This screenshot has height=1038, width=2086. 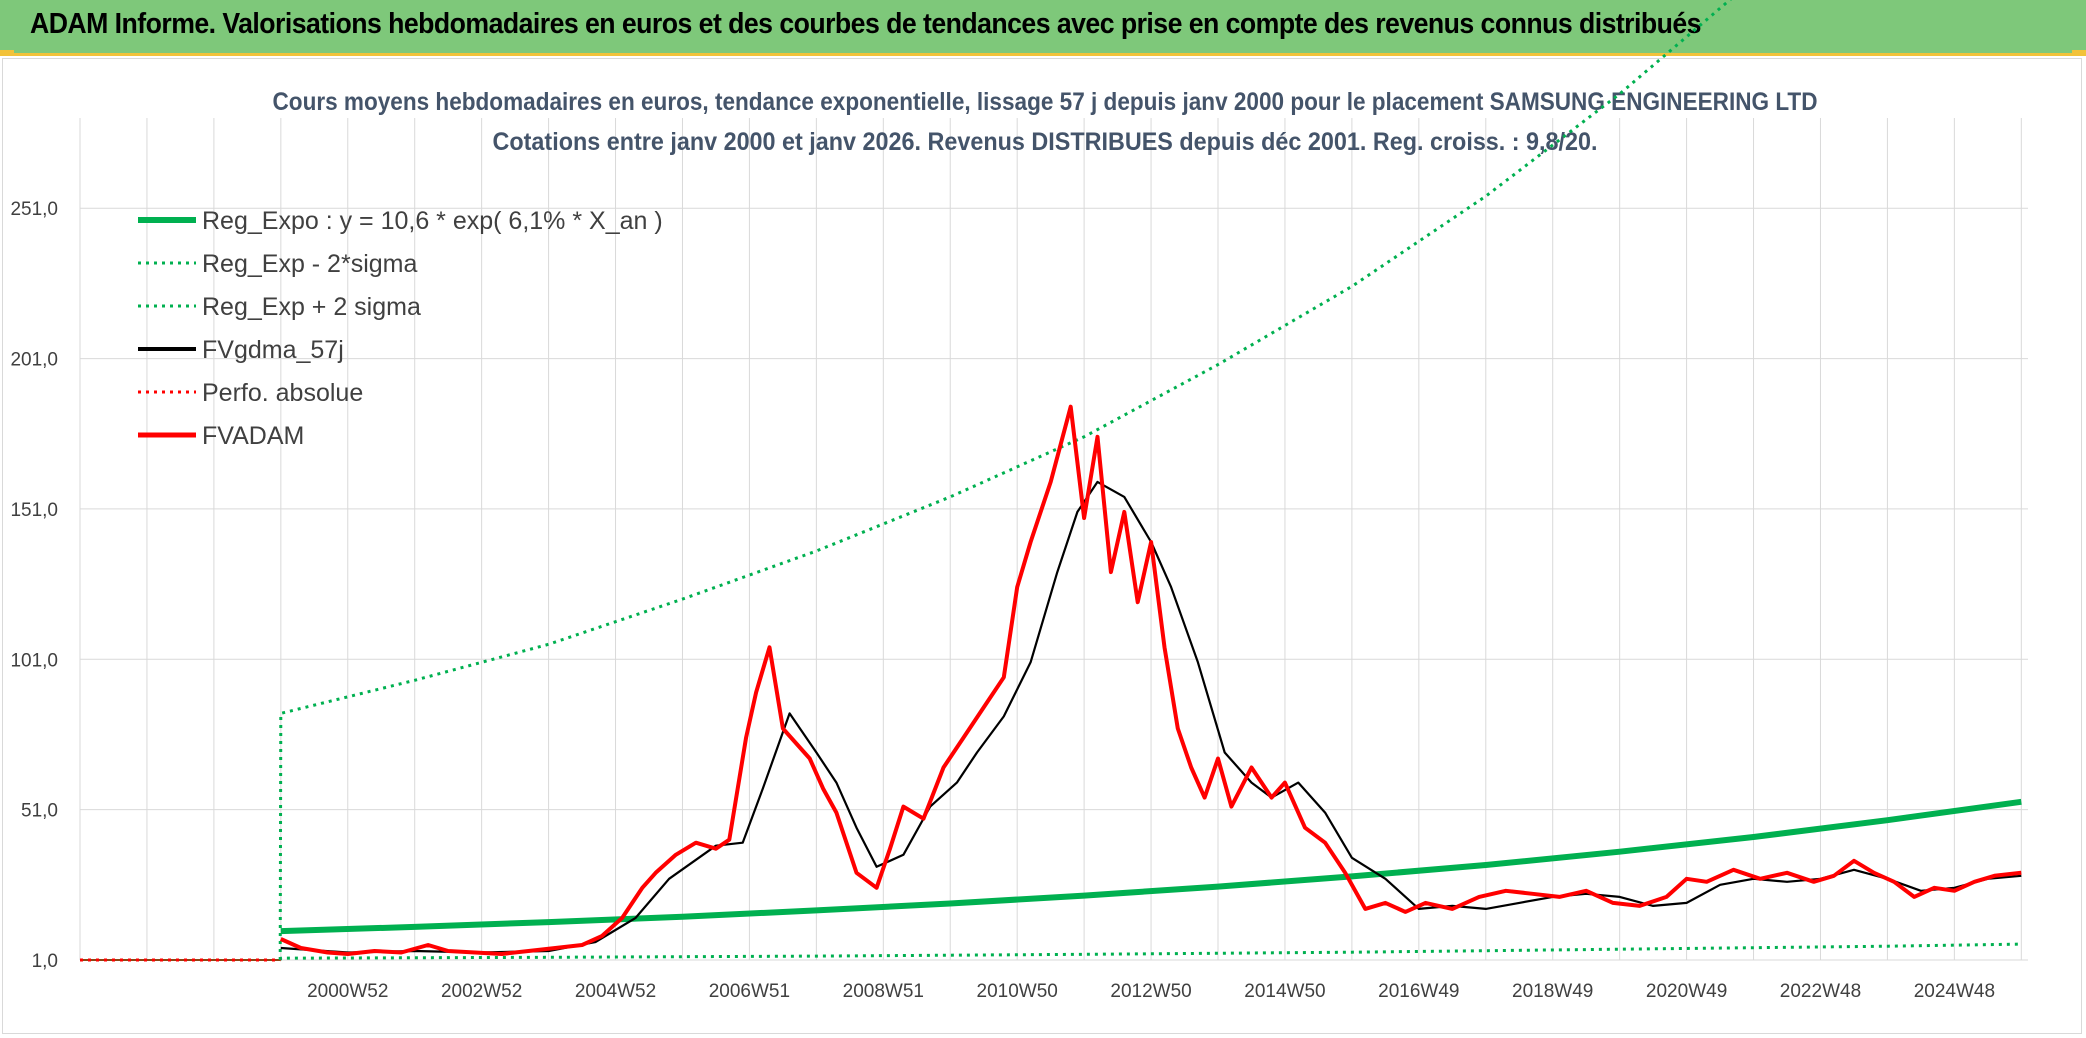 What do you see at coordinates (432, 221) in the screenshot?
I see `legend-label: Reg_Expo : y = 10,6 * exp( 6,1% * X_an )` at bounding box center [432, 221].